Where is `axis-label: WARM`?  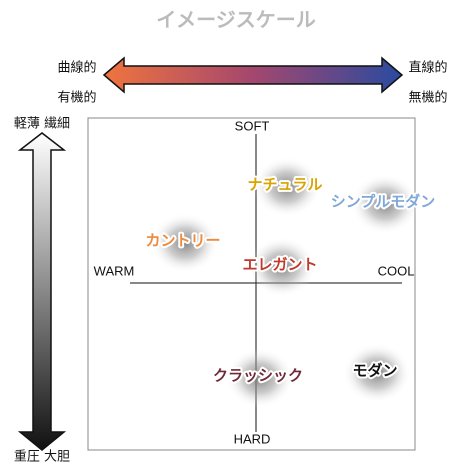 axis-label: WARM is located at coordinates (114, 270).